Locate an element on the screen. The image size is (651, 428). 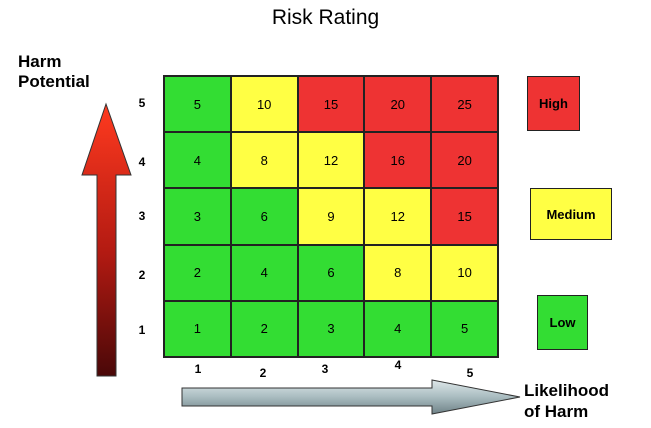
y-axis-title-line1: Harm is located at coordinates (40, 61).